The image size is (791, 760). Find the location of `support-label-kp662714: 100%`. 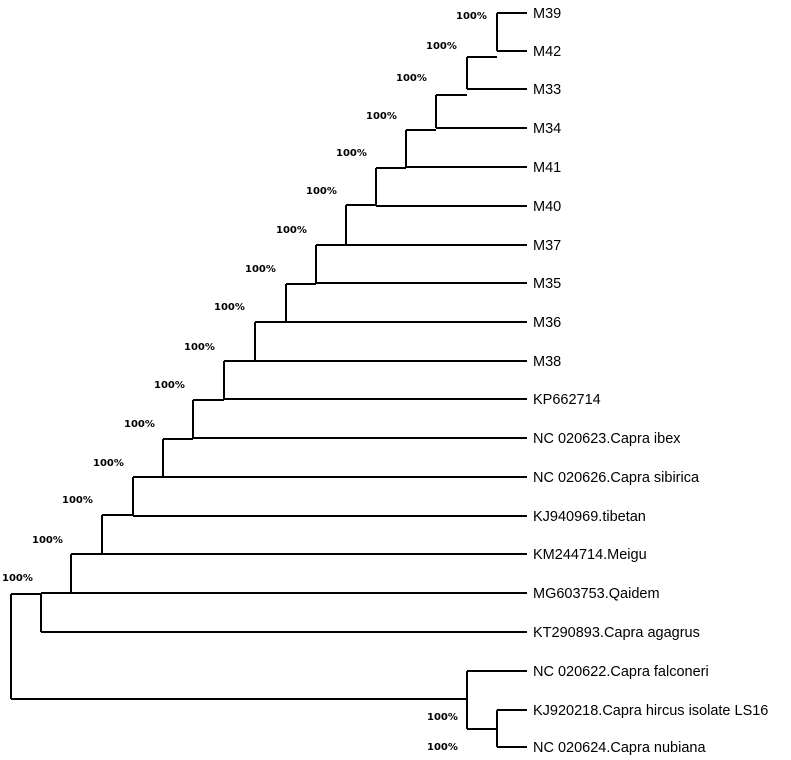

support-label-kp662714: 100% is located at coordinates (199, 347).